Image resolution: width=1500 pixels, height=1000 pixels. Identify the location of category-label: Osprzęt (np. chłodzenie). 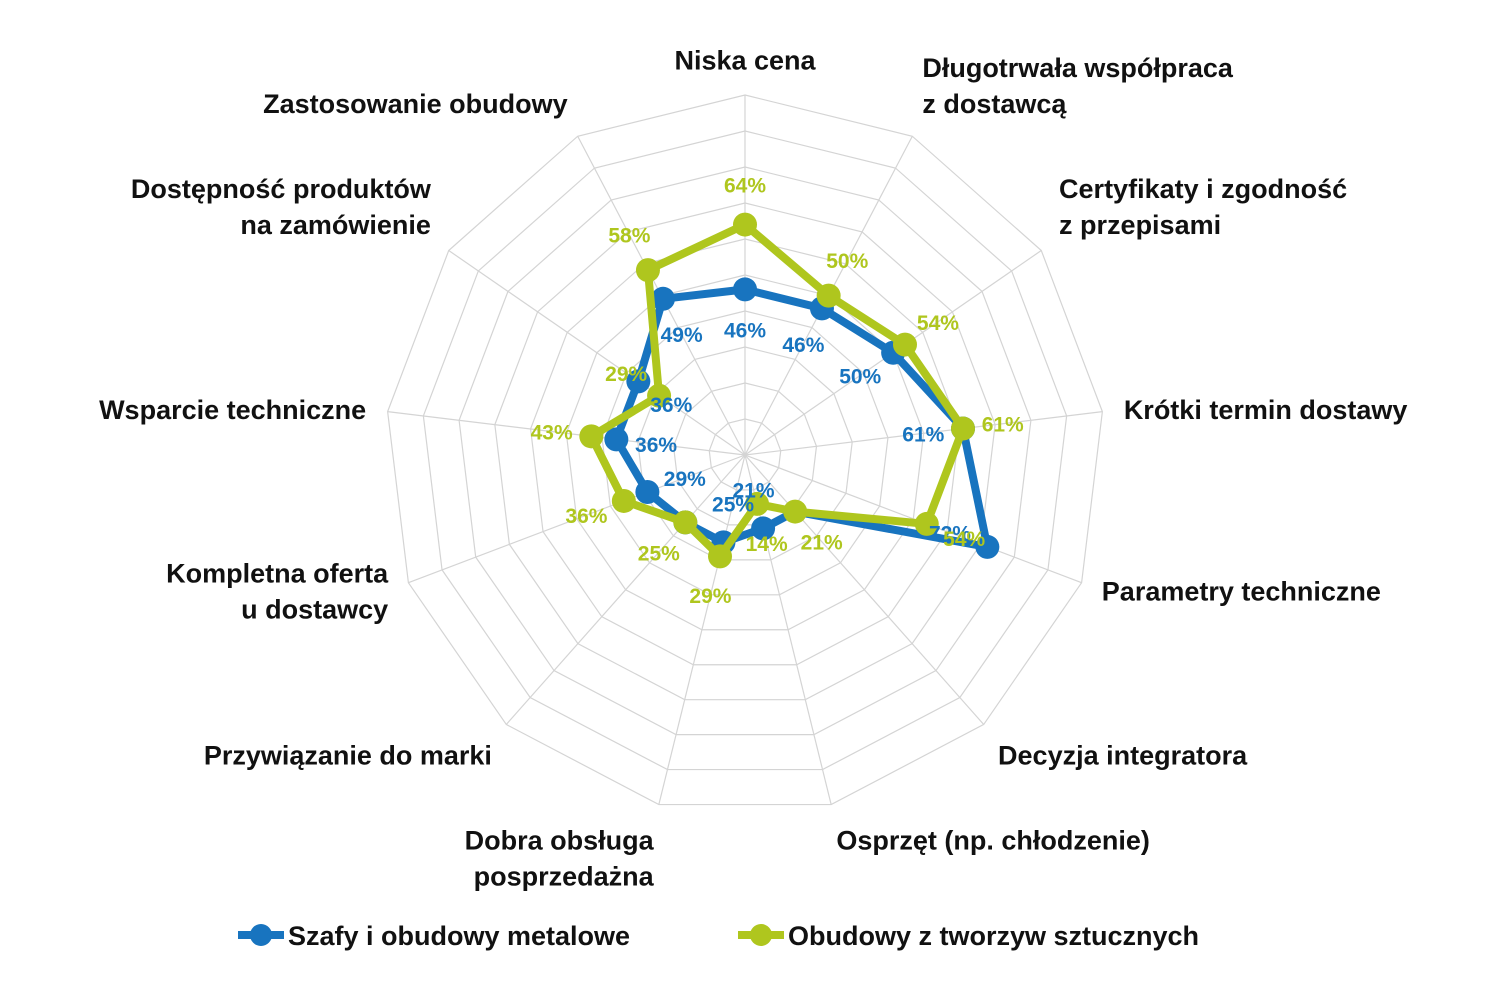
(993, 841).